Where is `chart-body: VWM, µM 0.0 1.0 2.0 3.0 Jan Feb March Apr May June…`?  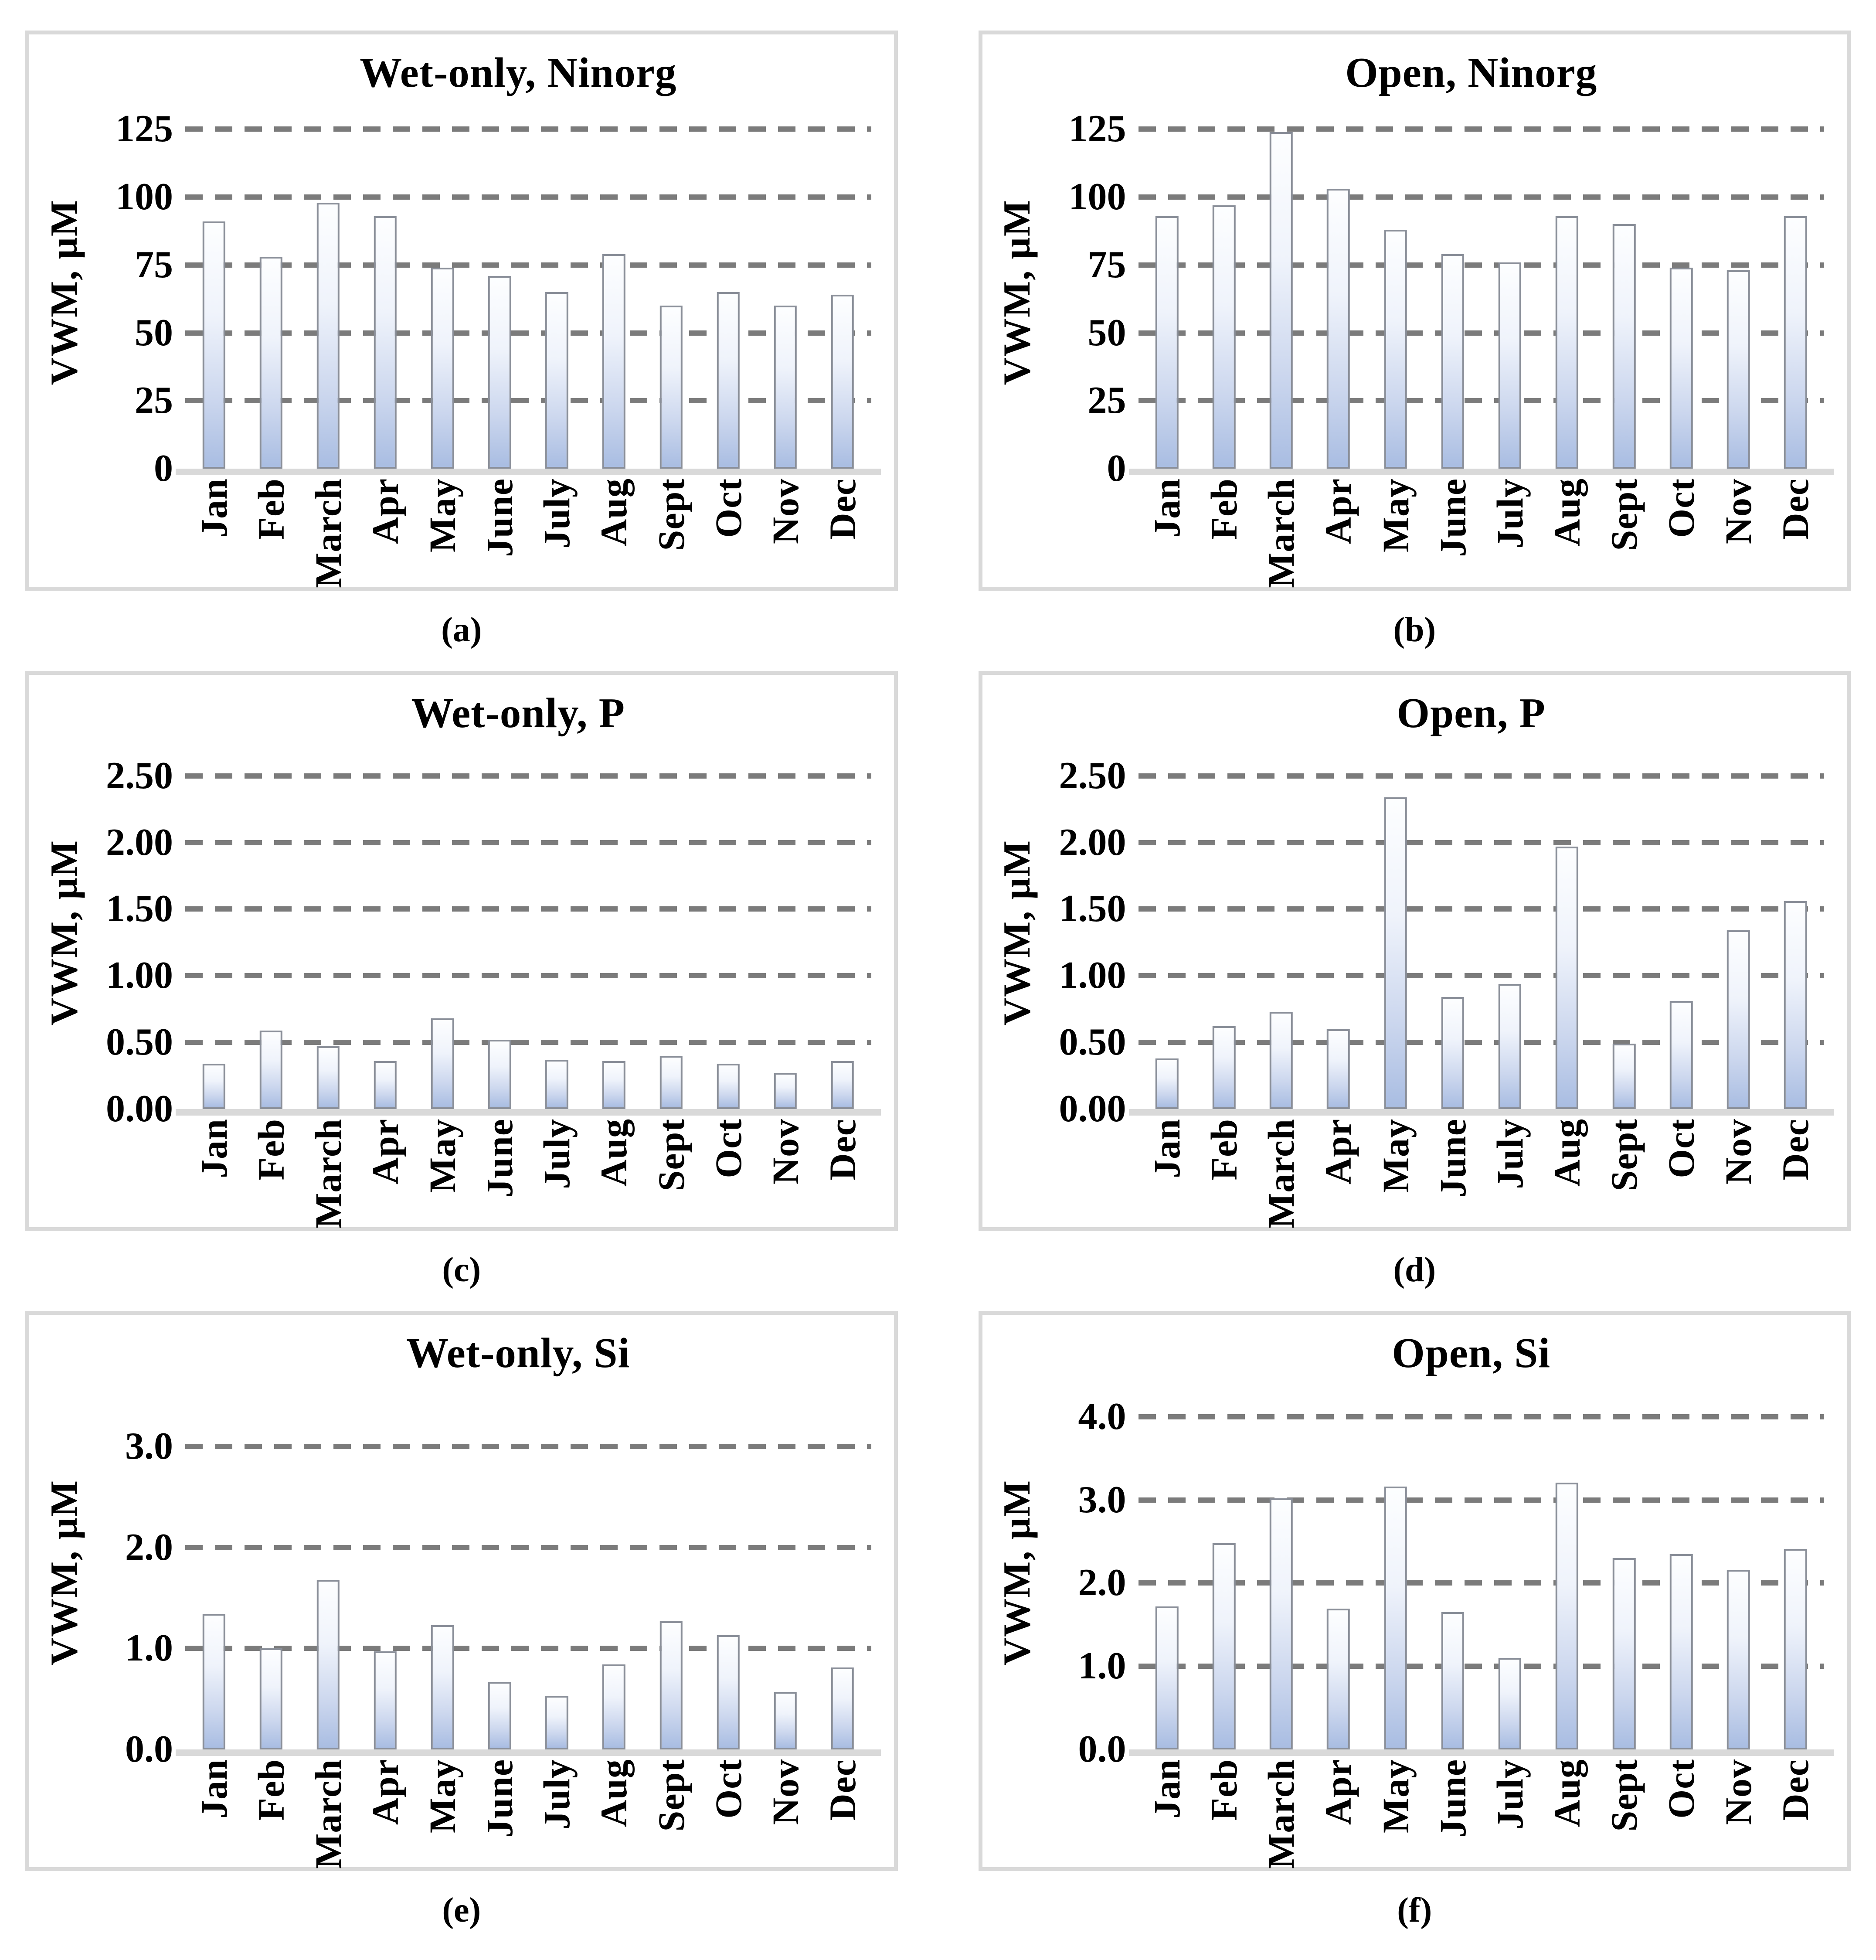 chart-body: VWM, µM 0.0 1.0 2.0 3.0 Jan Feb March Apr May June… is located at coordinates (459, 1632).